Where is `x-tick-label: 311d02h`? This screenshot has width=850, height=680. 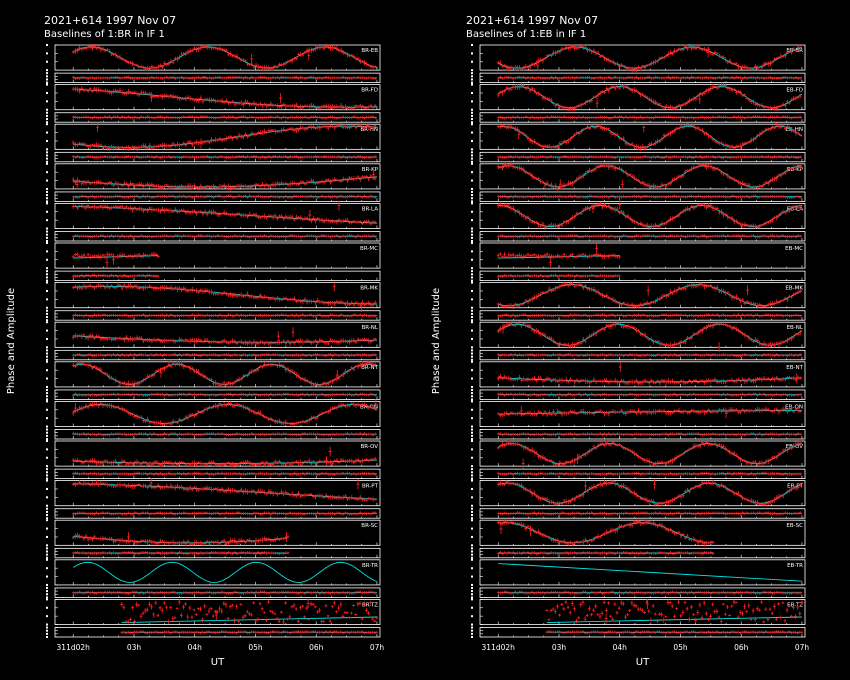
x-tick-label: 311d02h is located at coordinates (74, 647).